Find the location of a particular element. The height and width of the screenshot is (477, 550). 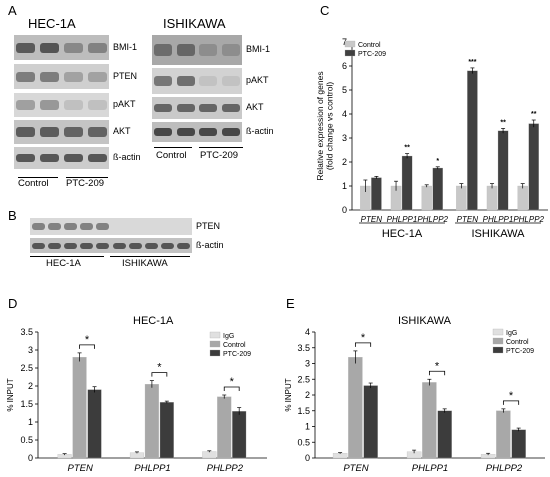

blot-label-hec-akt: AKT is located at coordinates (122, 131).